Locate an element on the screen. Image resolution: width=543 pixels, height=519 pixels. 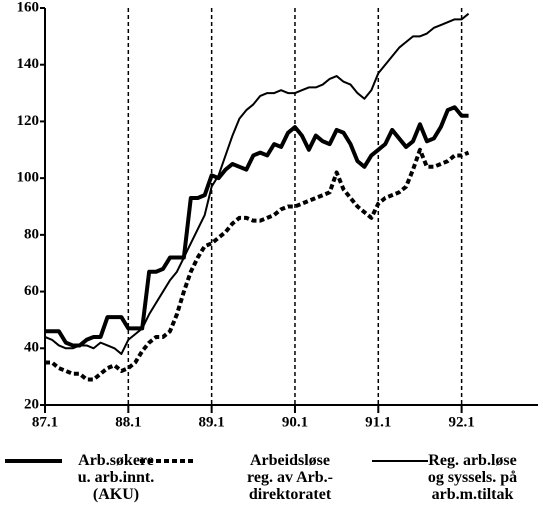
x-tick-label: 87.1 is located at coordinates (45, 422).